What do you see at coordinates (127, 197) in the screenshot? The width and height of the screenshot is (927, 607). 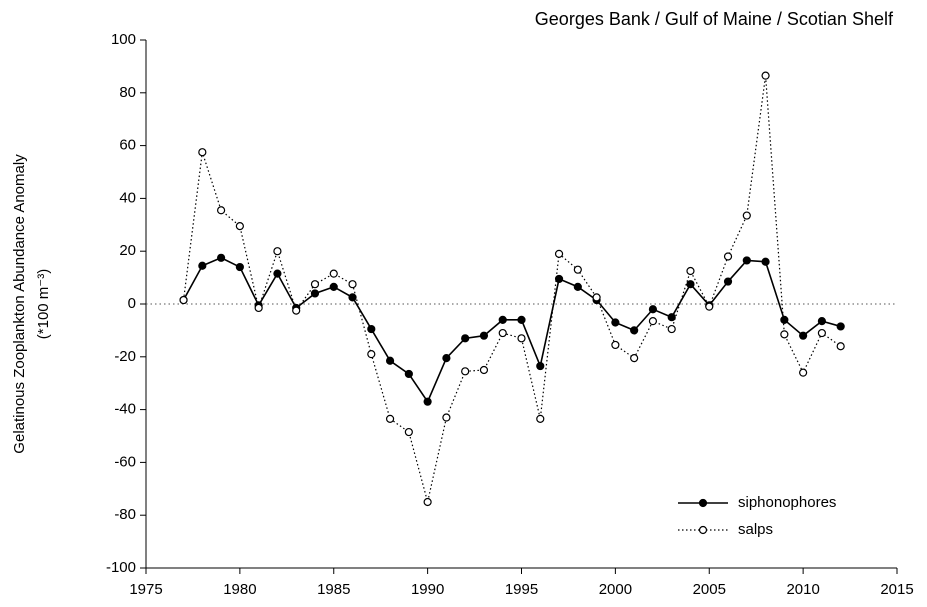 I see `y-tick-label: 40` at bounding box center [127, 197].